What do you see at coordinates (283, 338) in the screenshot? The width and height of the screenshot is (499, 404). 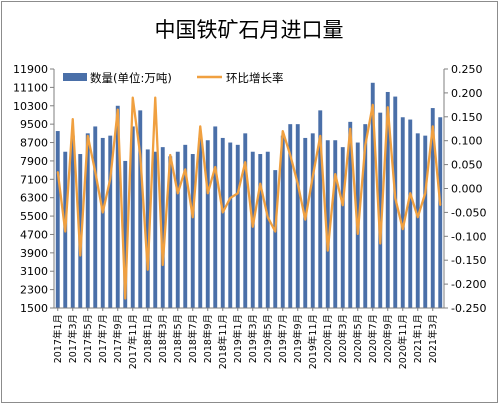 I see `x-tick-label: 2019年7月` at bounding box center [283, 338].